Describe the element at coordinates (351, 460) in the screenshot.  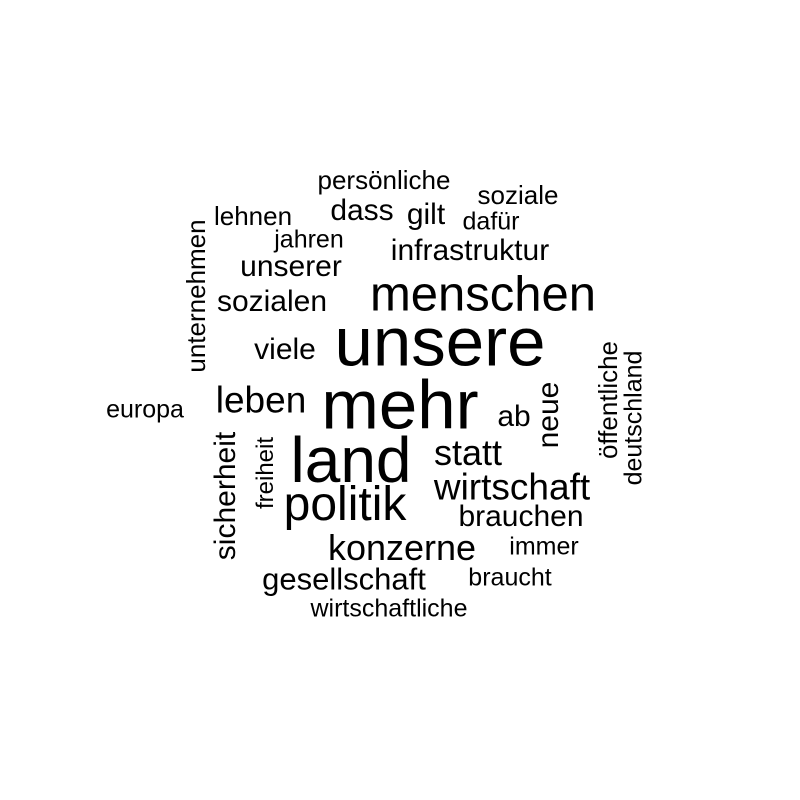
I see `word-land: land` at that location.